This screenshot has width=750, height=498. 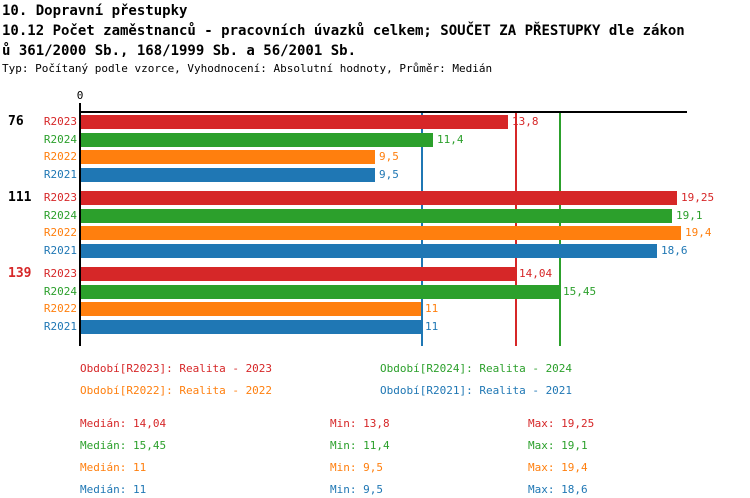 I want to click on stat-max-r2024: Max: 19,1, so click(x=558, y=445).